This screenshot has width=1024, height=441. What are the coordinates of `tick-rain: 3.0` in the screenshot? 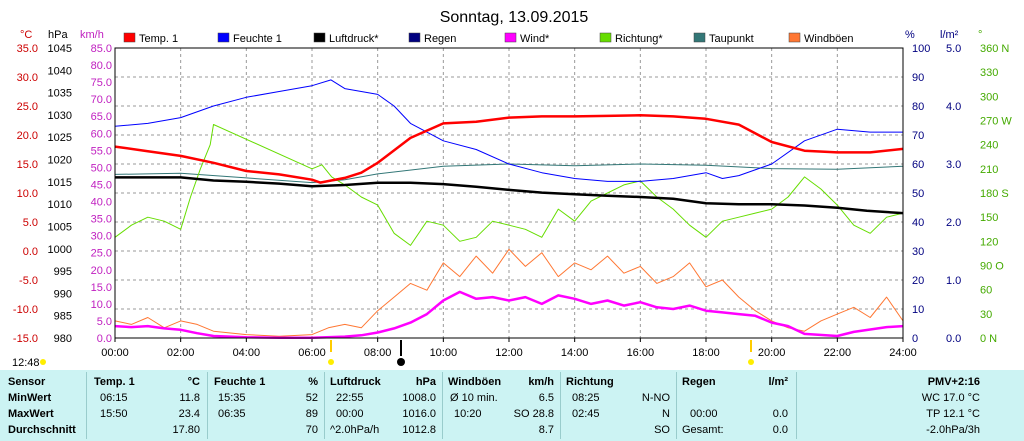 It's located at (953, 165).